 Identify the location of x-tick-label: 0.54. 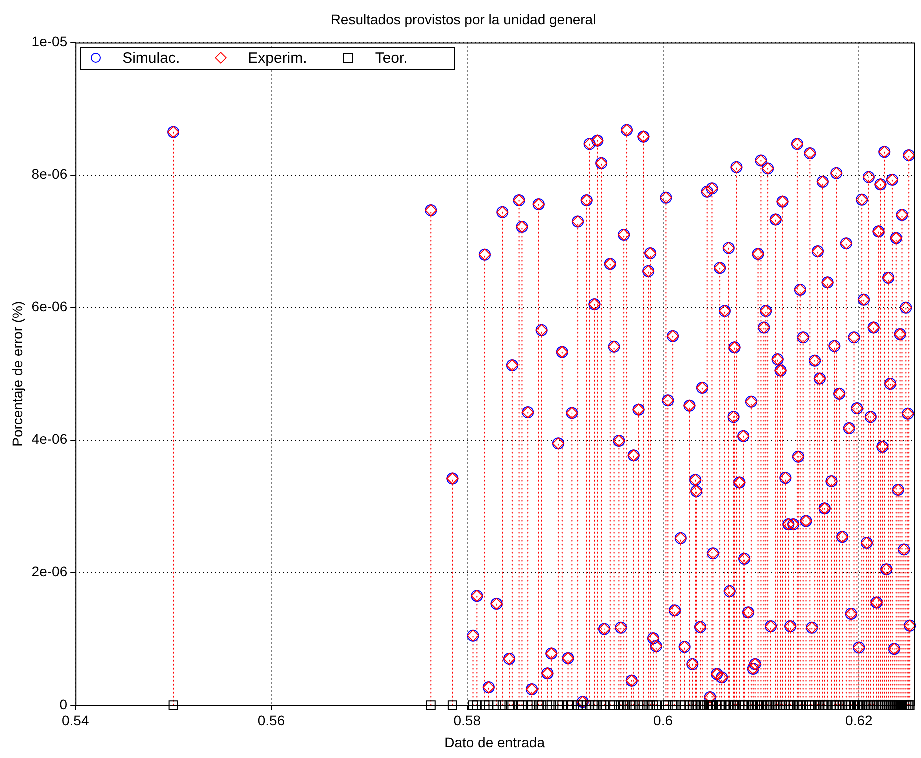
(76, 720).